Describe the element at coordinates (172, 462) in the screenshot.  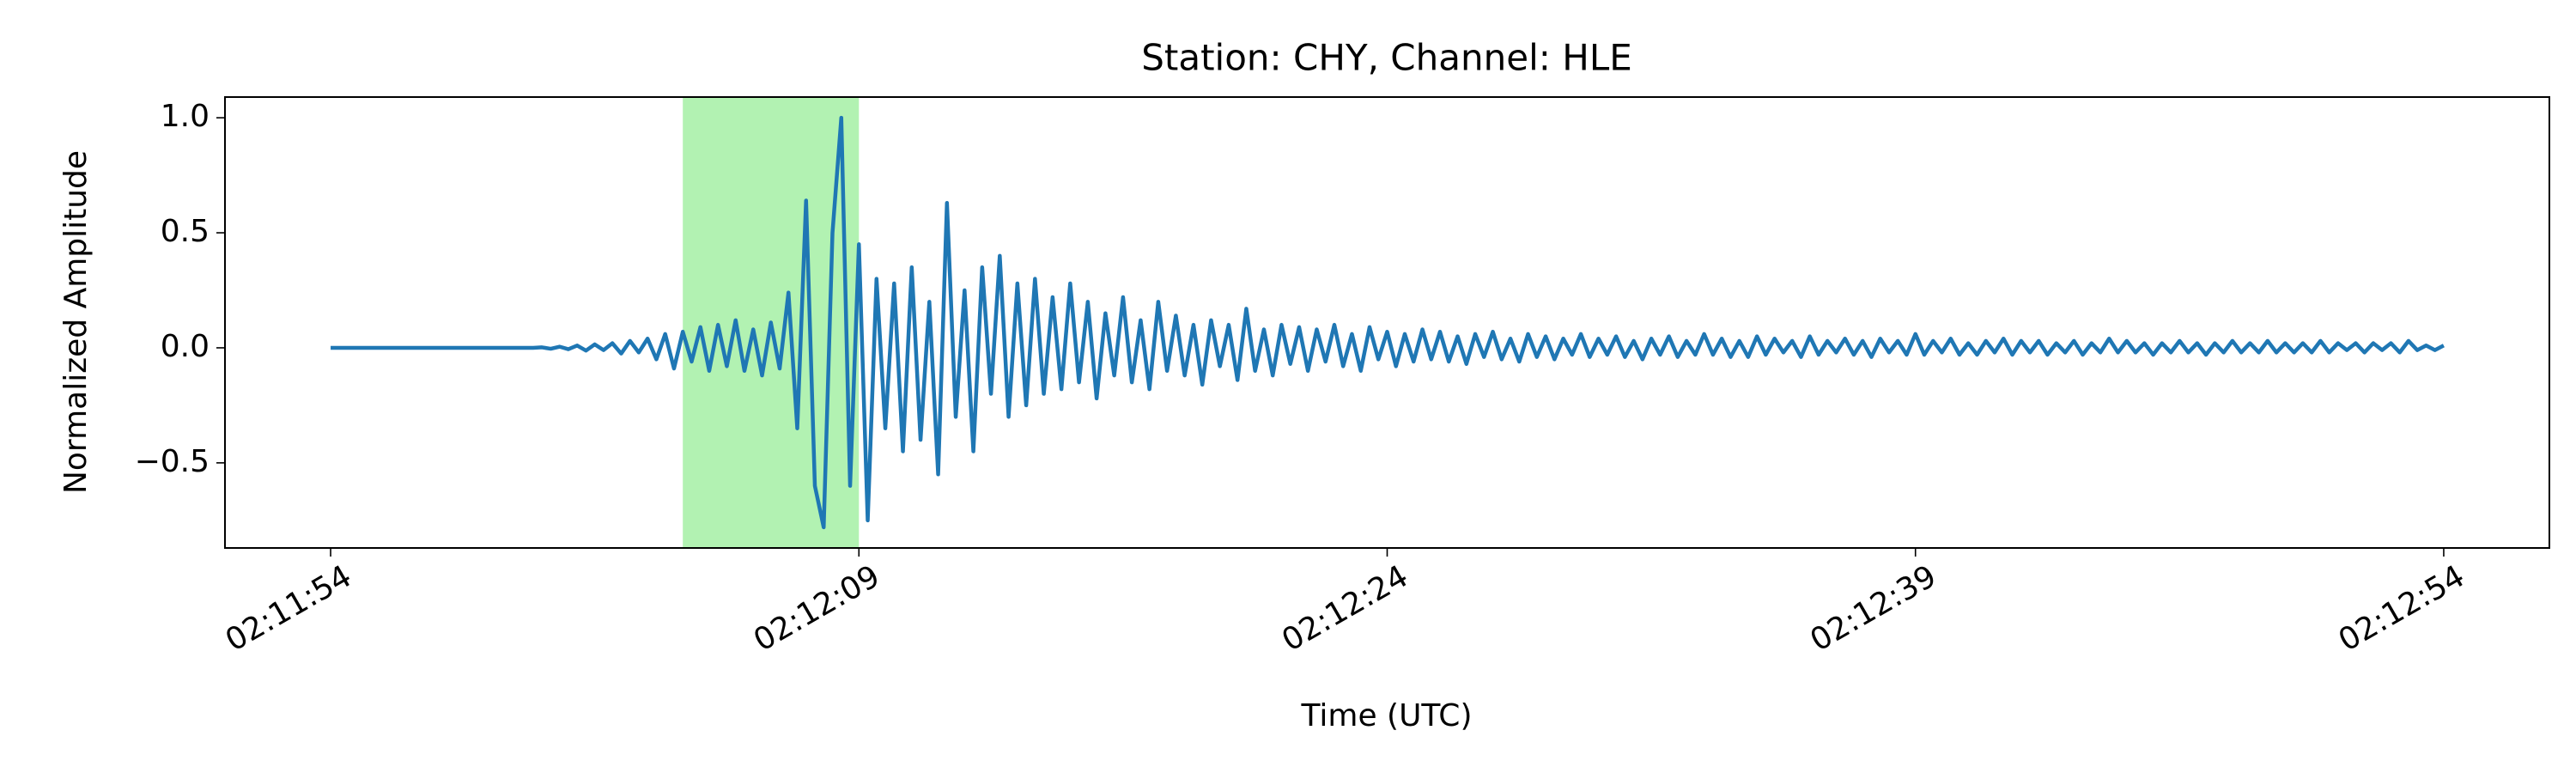
I see `y-tick-label: −0.5` at that location.